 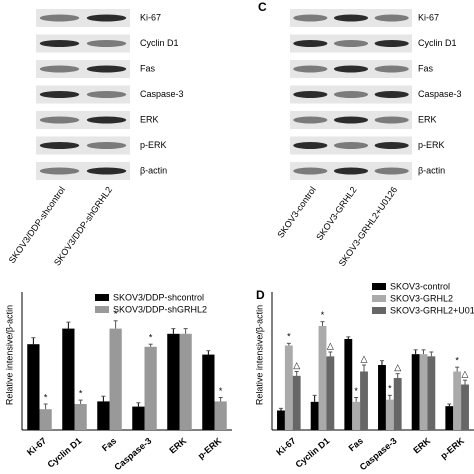 I want to click on sample-label: SKOV3-GRHL2, so click(x=336, y=213).